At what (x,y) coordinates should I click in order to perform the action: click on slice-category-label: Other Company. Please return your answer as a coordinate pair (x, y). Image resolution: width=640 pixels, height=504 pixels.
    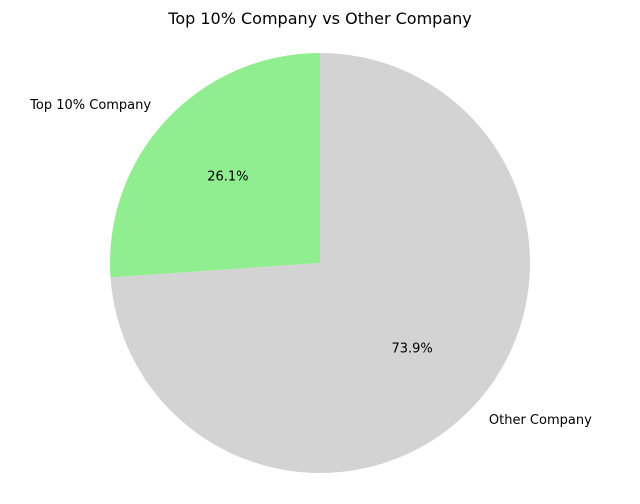
    Looking at the image, I should click on (540, 420).